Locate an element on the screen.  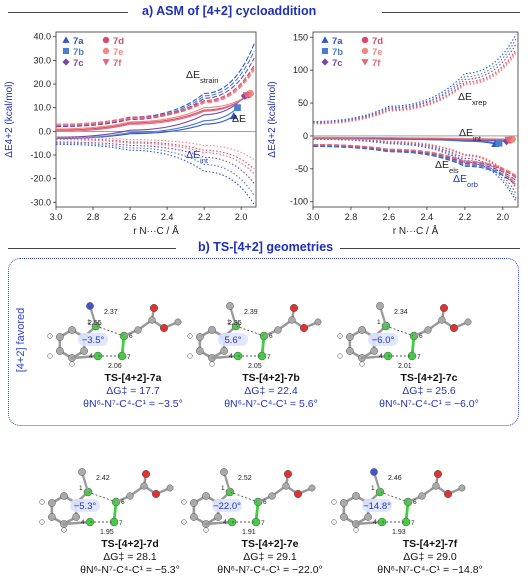
els-curve-7a is located at coordinates (414, 165).